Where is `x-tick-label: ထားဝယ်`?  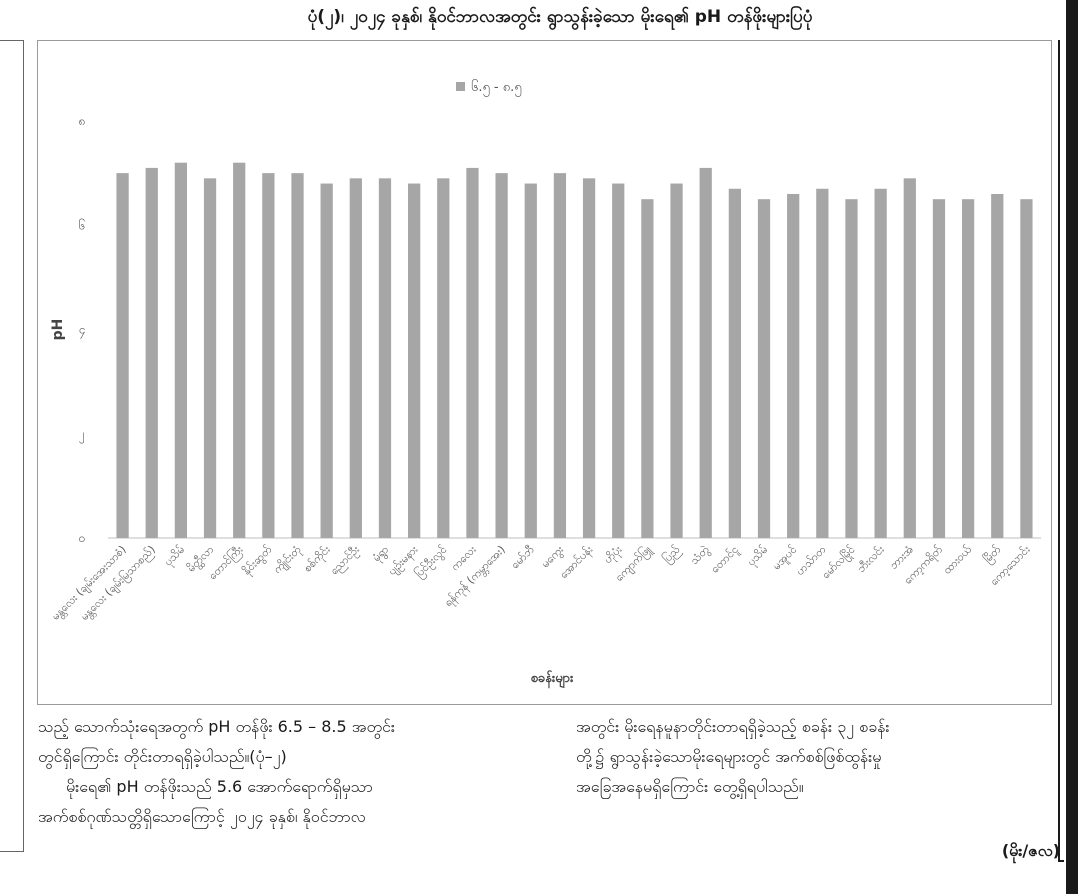
x-tick-label: ထားဝယ် is located at coordinates (957, 560).